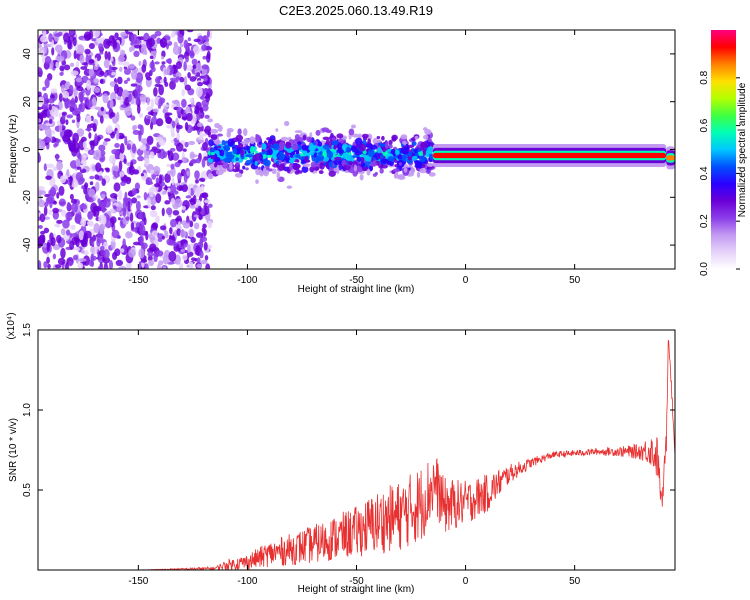 This screenshot has height=600, width=750. I want to click on snr-y-label: SNR (10 * v/v), so click(13, 450).